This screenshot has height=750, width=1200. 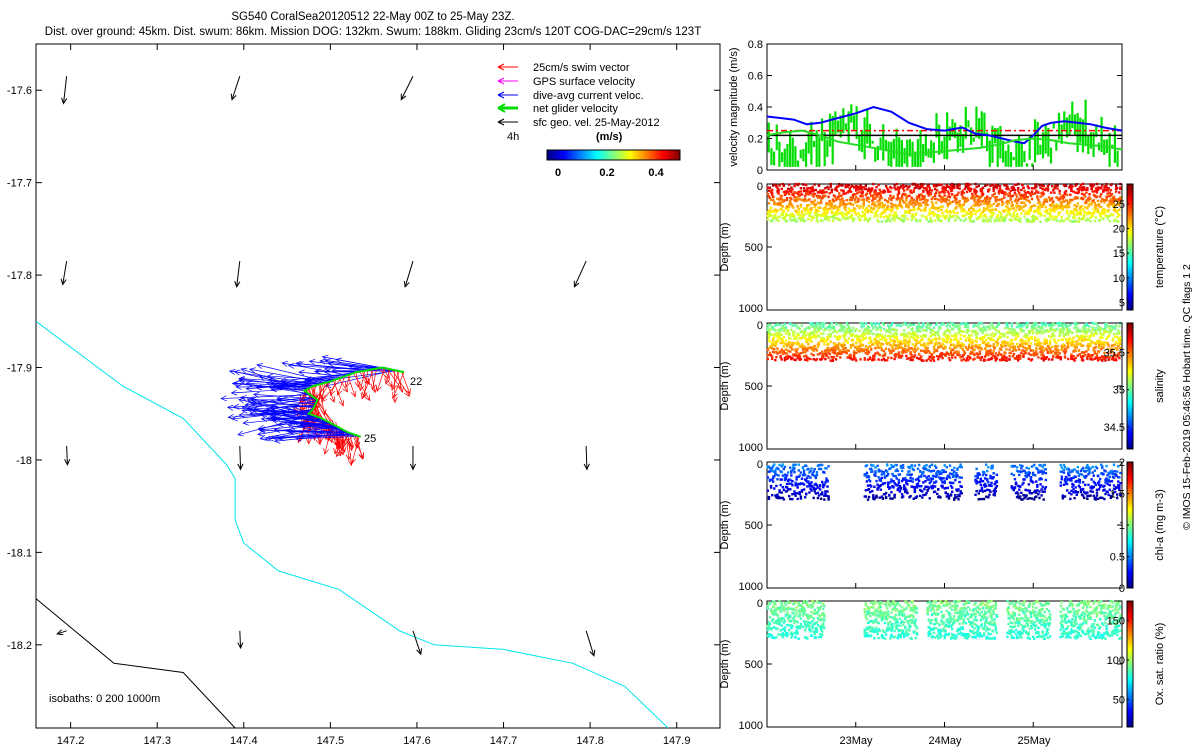 I want to click on geo-velocity-arrow, so click(x=240, y=458).